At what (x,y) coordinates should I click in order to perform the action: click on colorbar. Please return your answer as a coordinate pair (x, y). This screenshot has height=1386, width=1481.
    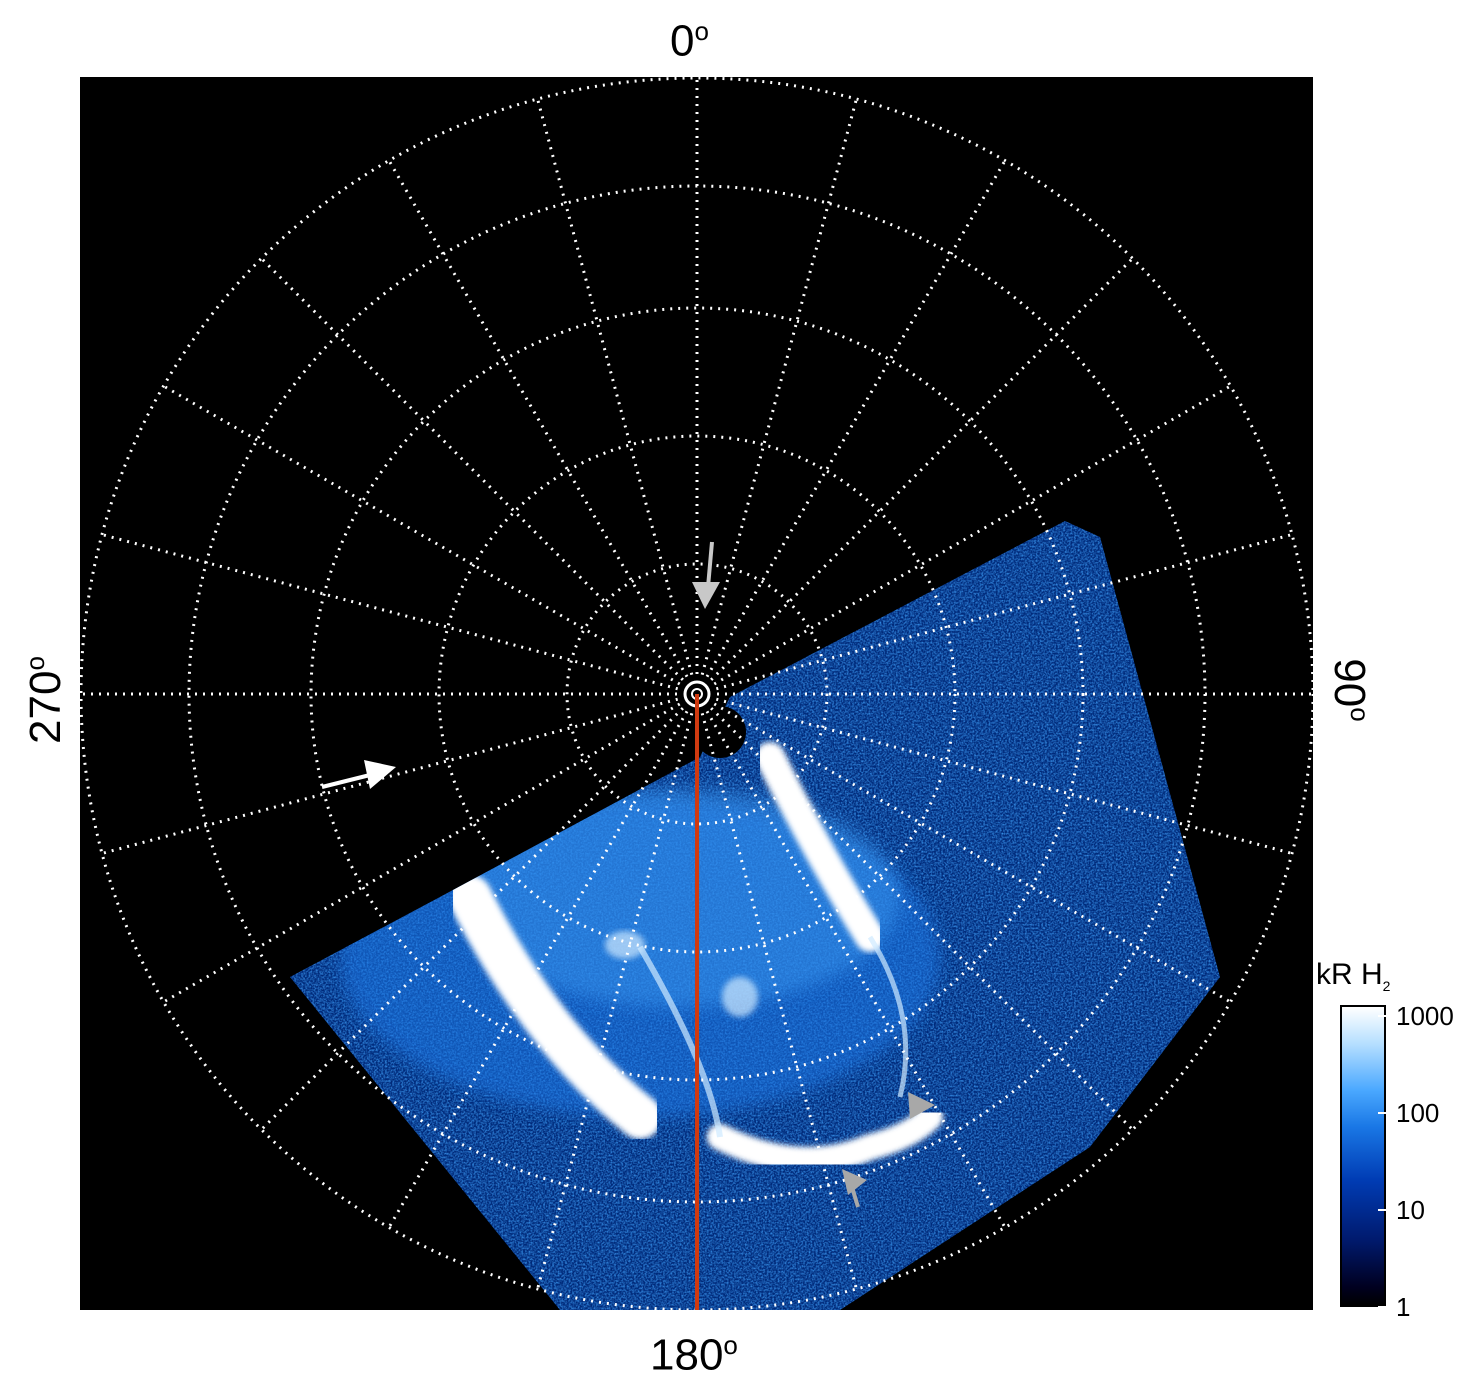
    Looking at the image, I should click on (1363, 1156).